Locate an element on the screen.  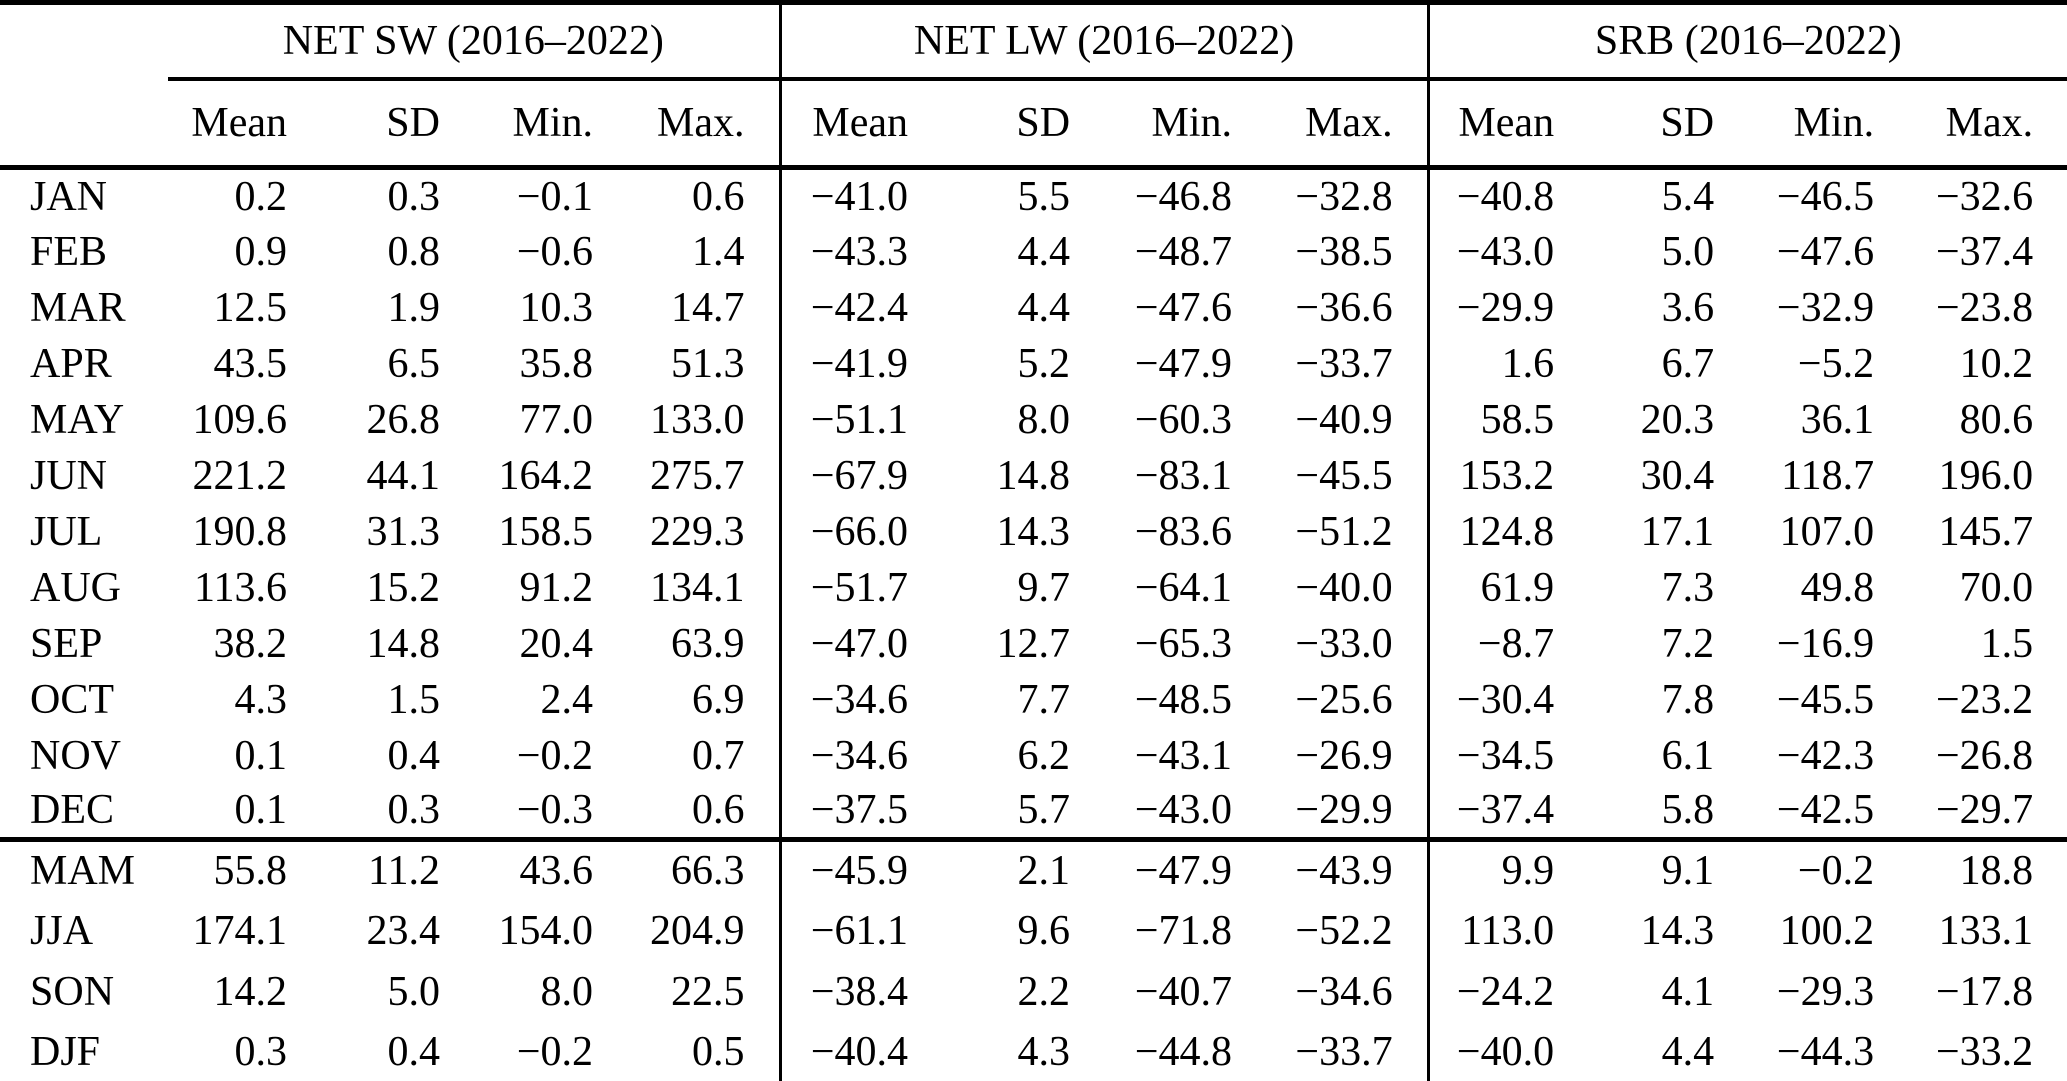
value-cell: −48.5 is located at coordinates (1183, 699).